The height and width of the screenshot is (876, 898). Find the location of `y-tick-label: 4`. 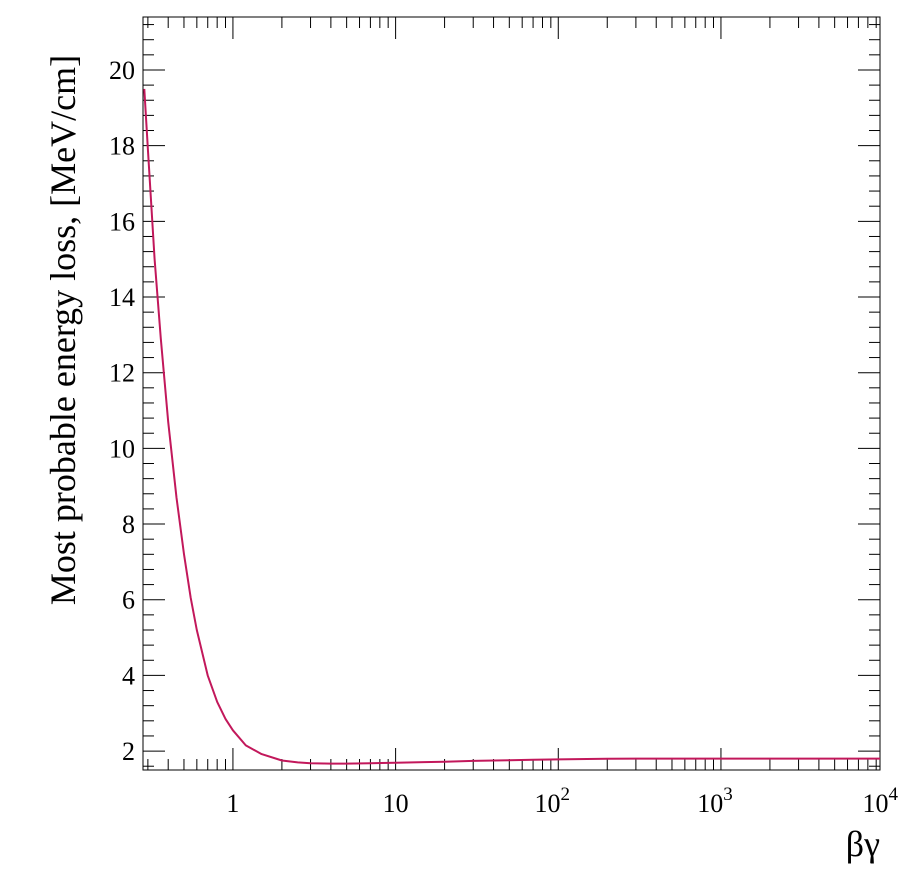

y-tick-label: 4 is located at coordinates (128, 675).